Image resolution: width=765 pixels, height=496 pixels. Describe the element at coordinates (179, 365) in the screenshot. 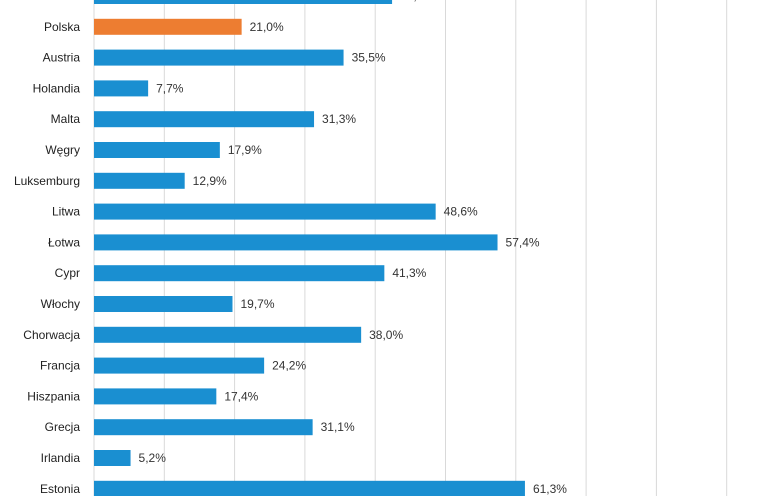

I see `bar-francja` at that location.